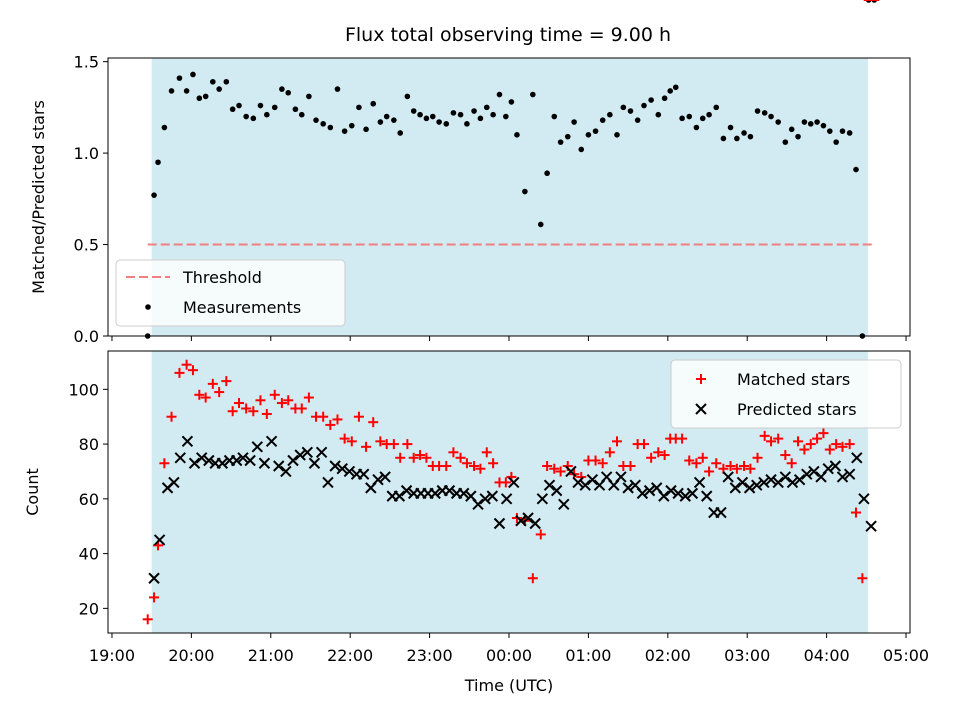  Describe the element at coordinates (86, 245) in the screenshot. I see `top-y-tick-label: 0.5` at that location.